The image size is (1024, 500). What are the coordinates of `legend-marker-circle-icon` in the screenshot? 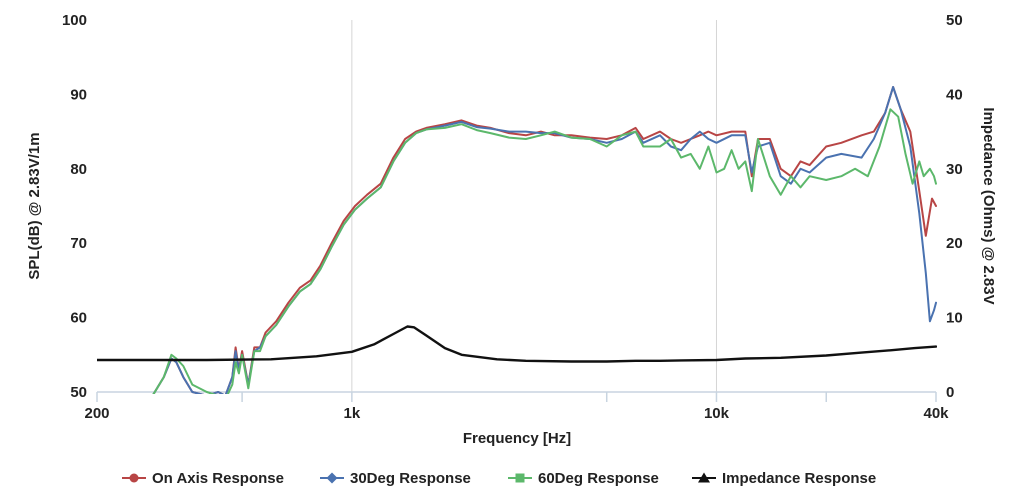 It's located at (134, 478).